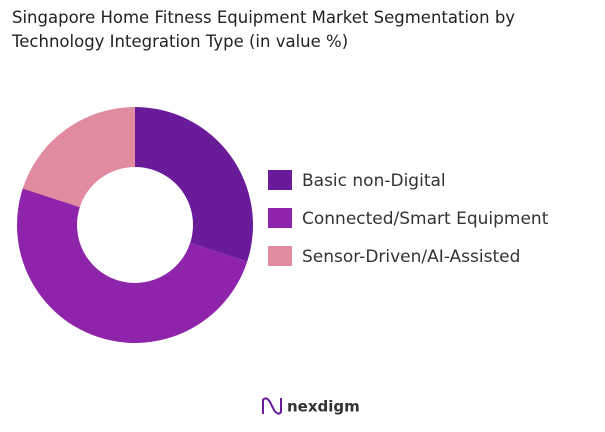  I want to click on logo: nexdigm, so click(311, 406).